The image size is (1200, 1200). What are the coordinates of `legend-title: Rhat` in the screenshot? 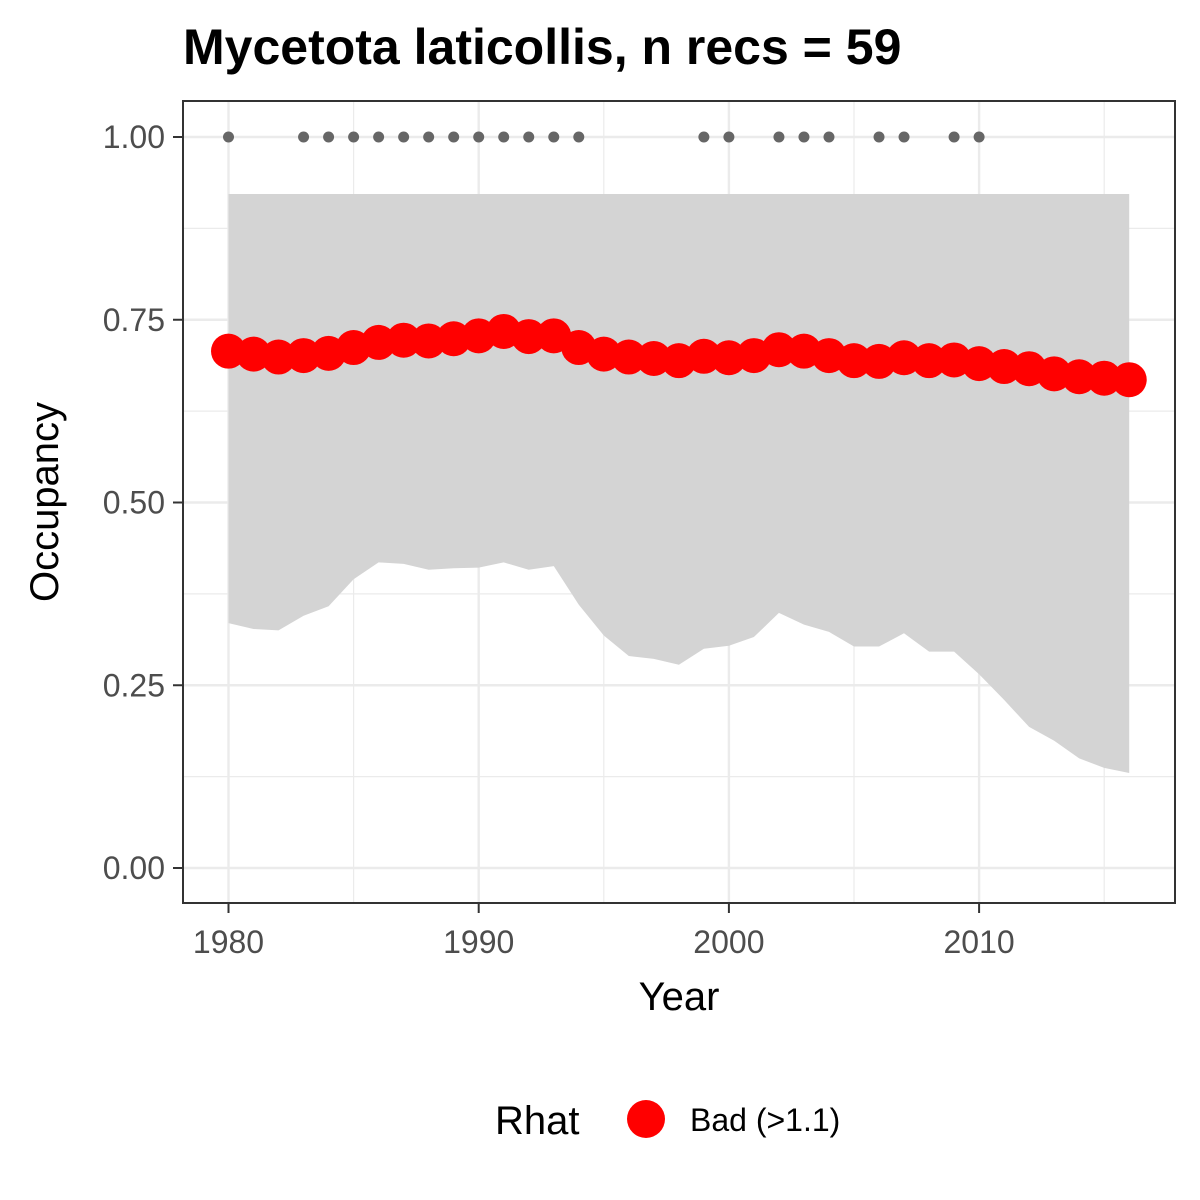 It's located at (537, 1121).